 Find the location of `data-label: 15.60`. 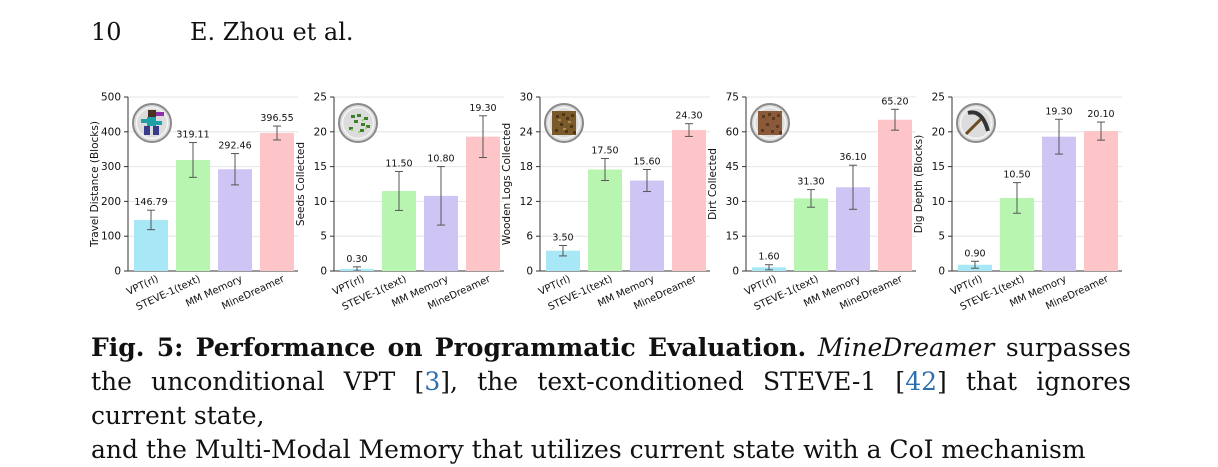

data-label: 15.60 is located at coordinates (646, 162).